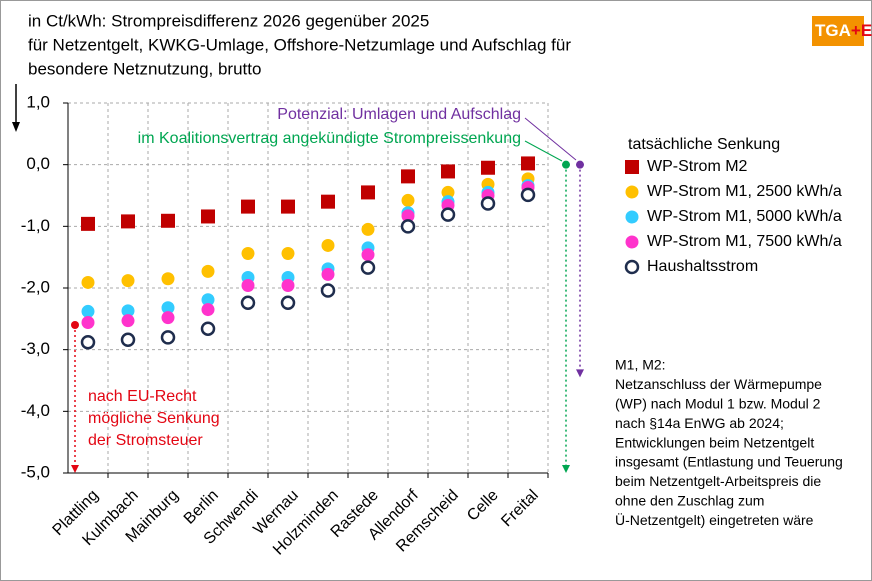  I want to click on legend-label: Haushaltsstrom, so click(702, 266).